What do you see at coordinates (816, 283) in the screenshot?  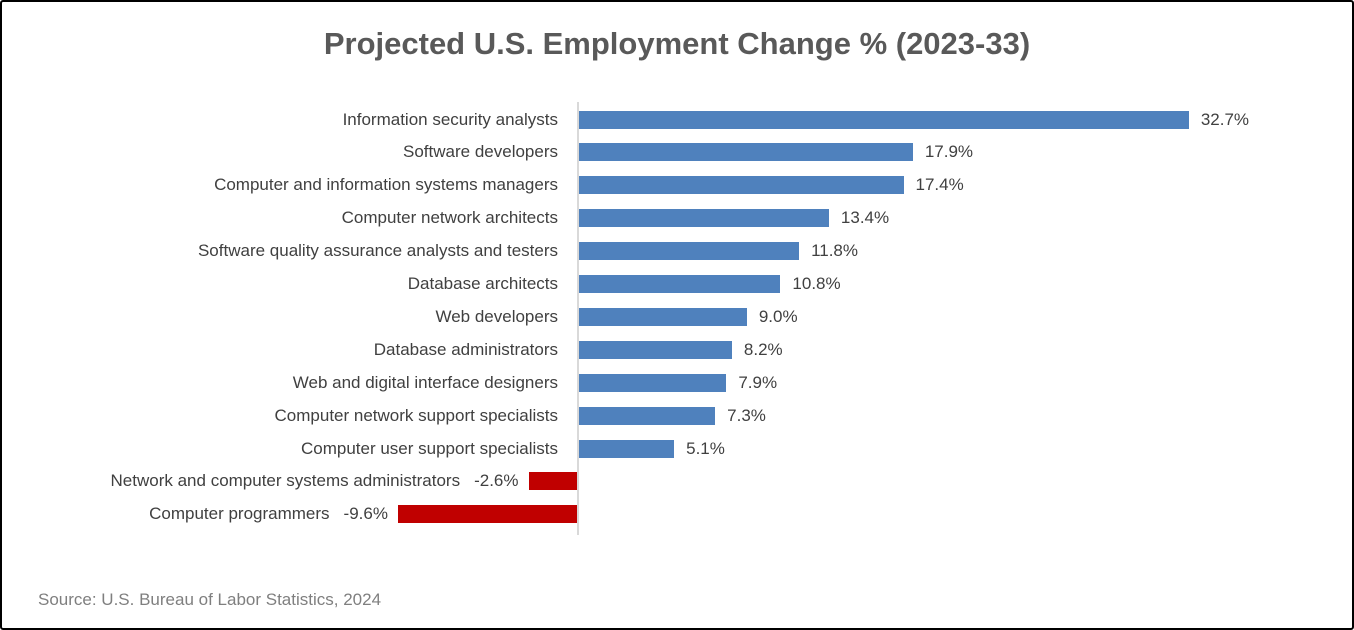 I see `value-label: 10.8%` at bounding box center [816, 283].